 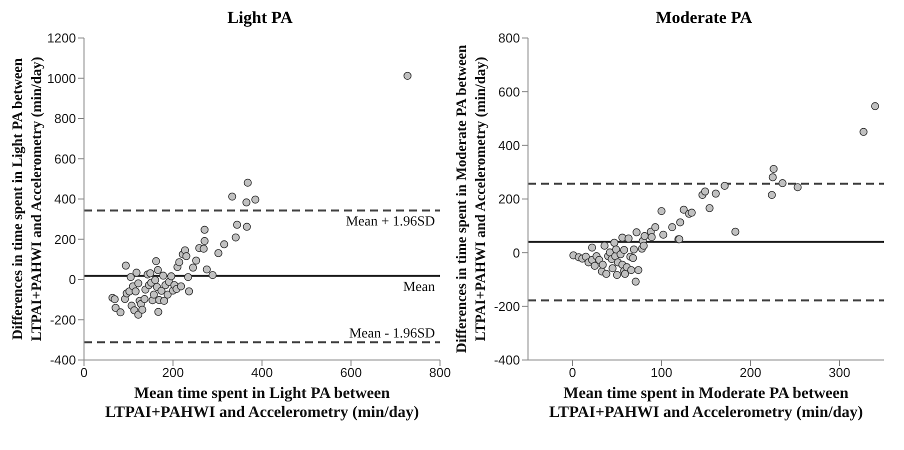 What do you see at coordinates (471, 199) in the screenshot?
I see `y-axis-title: Differences in time spent in Moderate PA between LTPAI+PAHWI and Accelerometry (min/day)` at bounding box center [471, 199].